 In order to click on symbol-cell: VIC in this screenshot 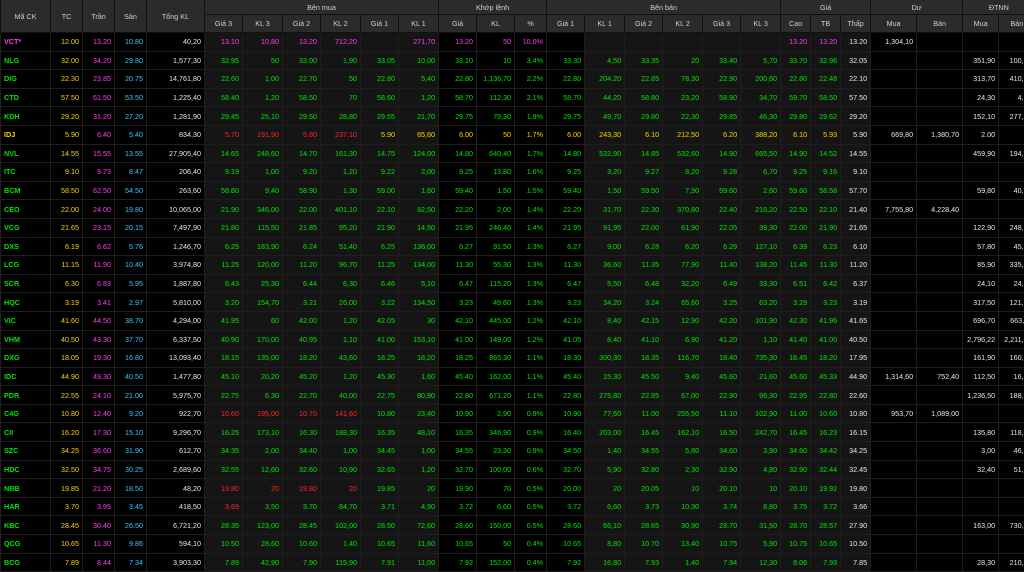, I will do `click(26, 320)`.